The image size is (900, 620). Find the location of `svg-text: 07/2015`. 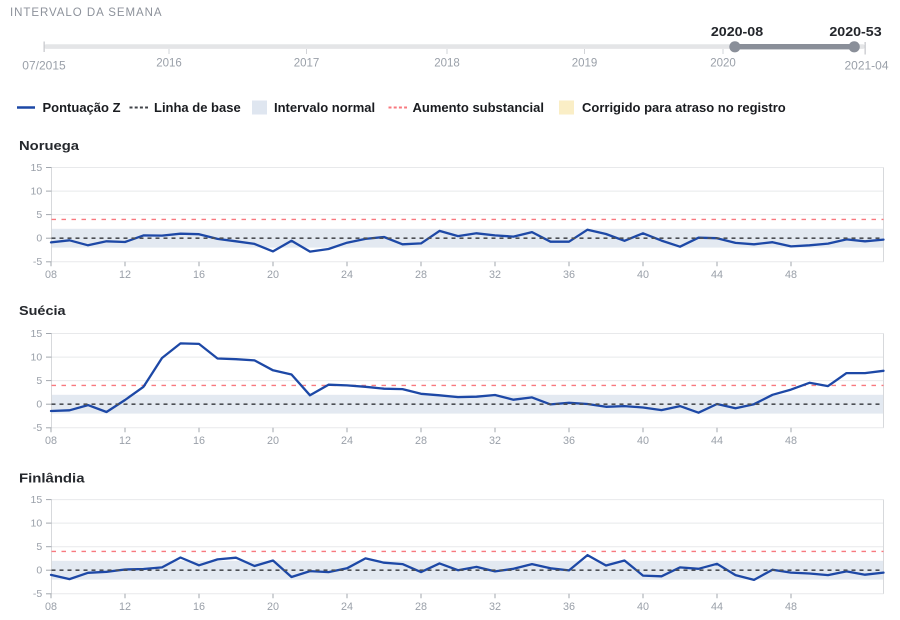

svg-text: 07/2015 is located at coordinates (44, 66).